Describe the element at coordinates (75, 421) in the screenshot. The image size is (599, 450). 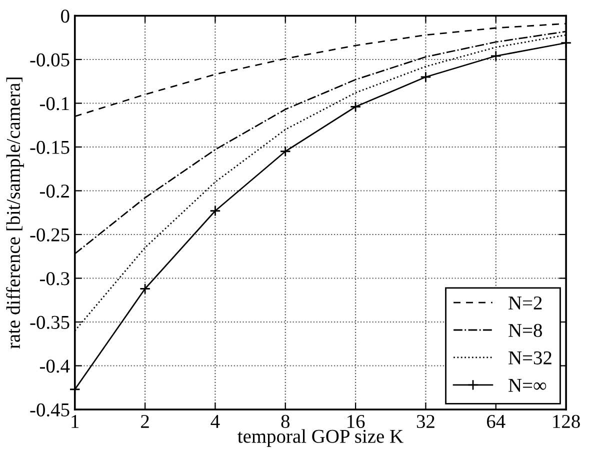
I see `x-tick-label: 1` at that location.